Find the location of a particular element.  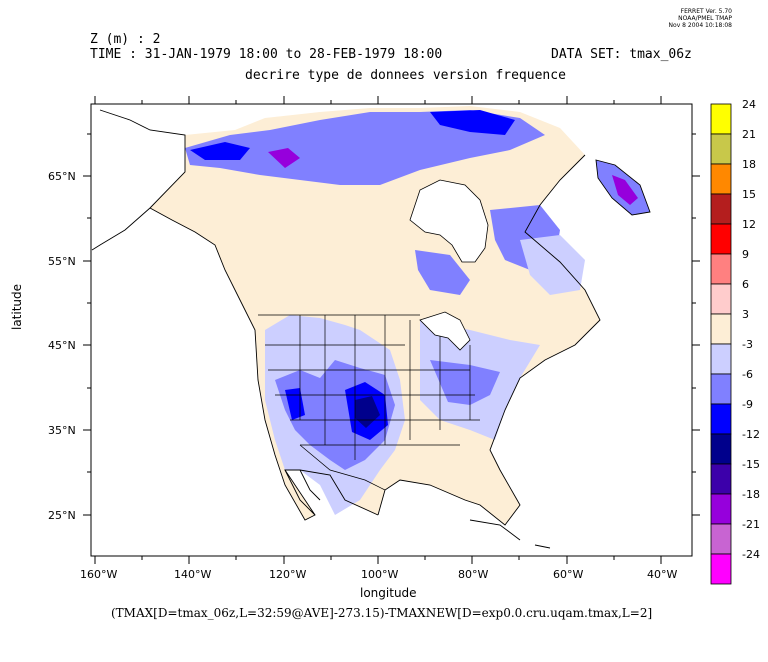

lat-tick-label: 35°N is located at coordinates (62, 430).